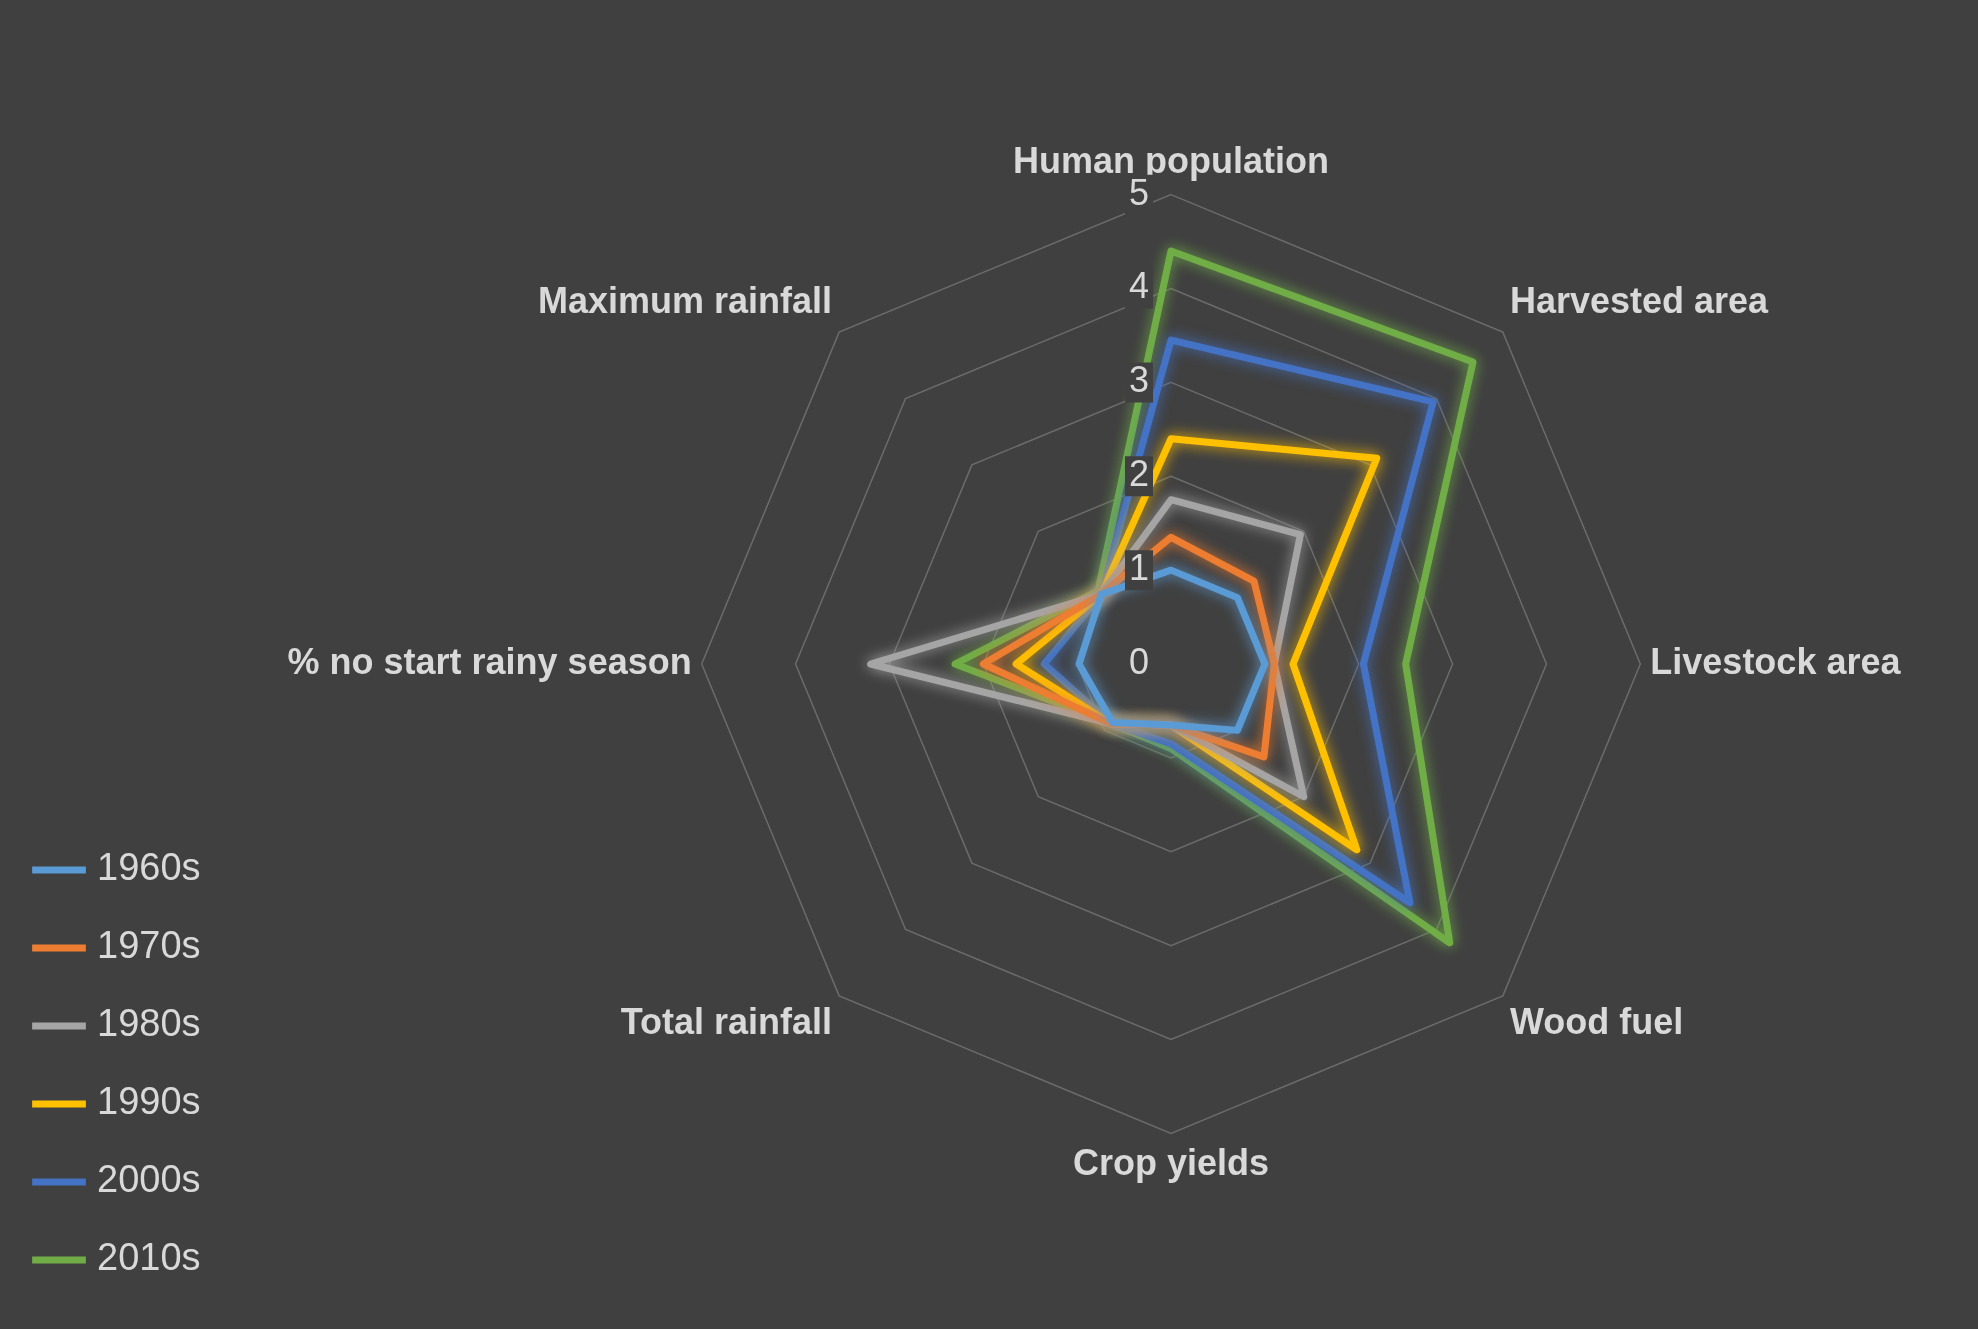  What do you see at coordinates (685, 301) in the screenshot?
I see `spoke-label: Maximum rainfall` at bounding box center [685, 301].